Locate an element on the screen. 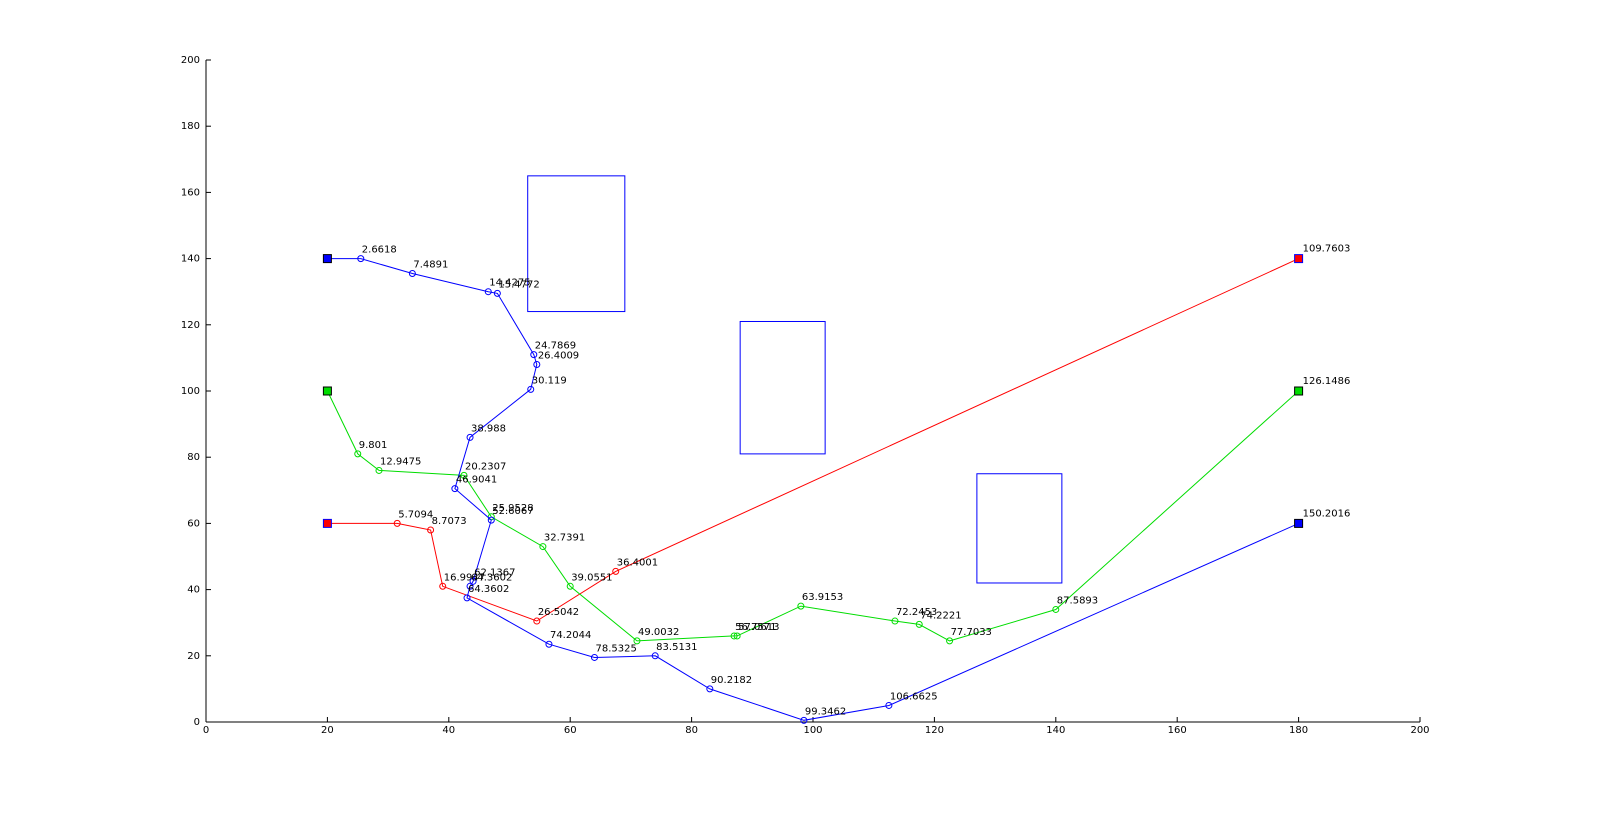  waypoint-label: 52.6067 is located at coordinates (512, 511).